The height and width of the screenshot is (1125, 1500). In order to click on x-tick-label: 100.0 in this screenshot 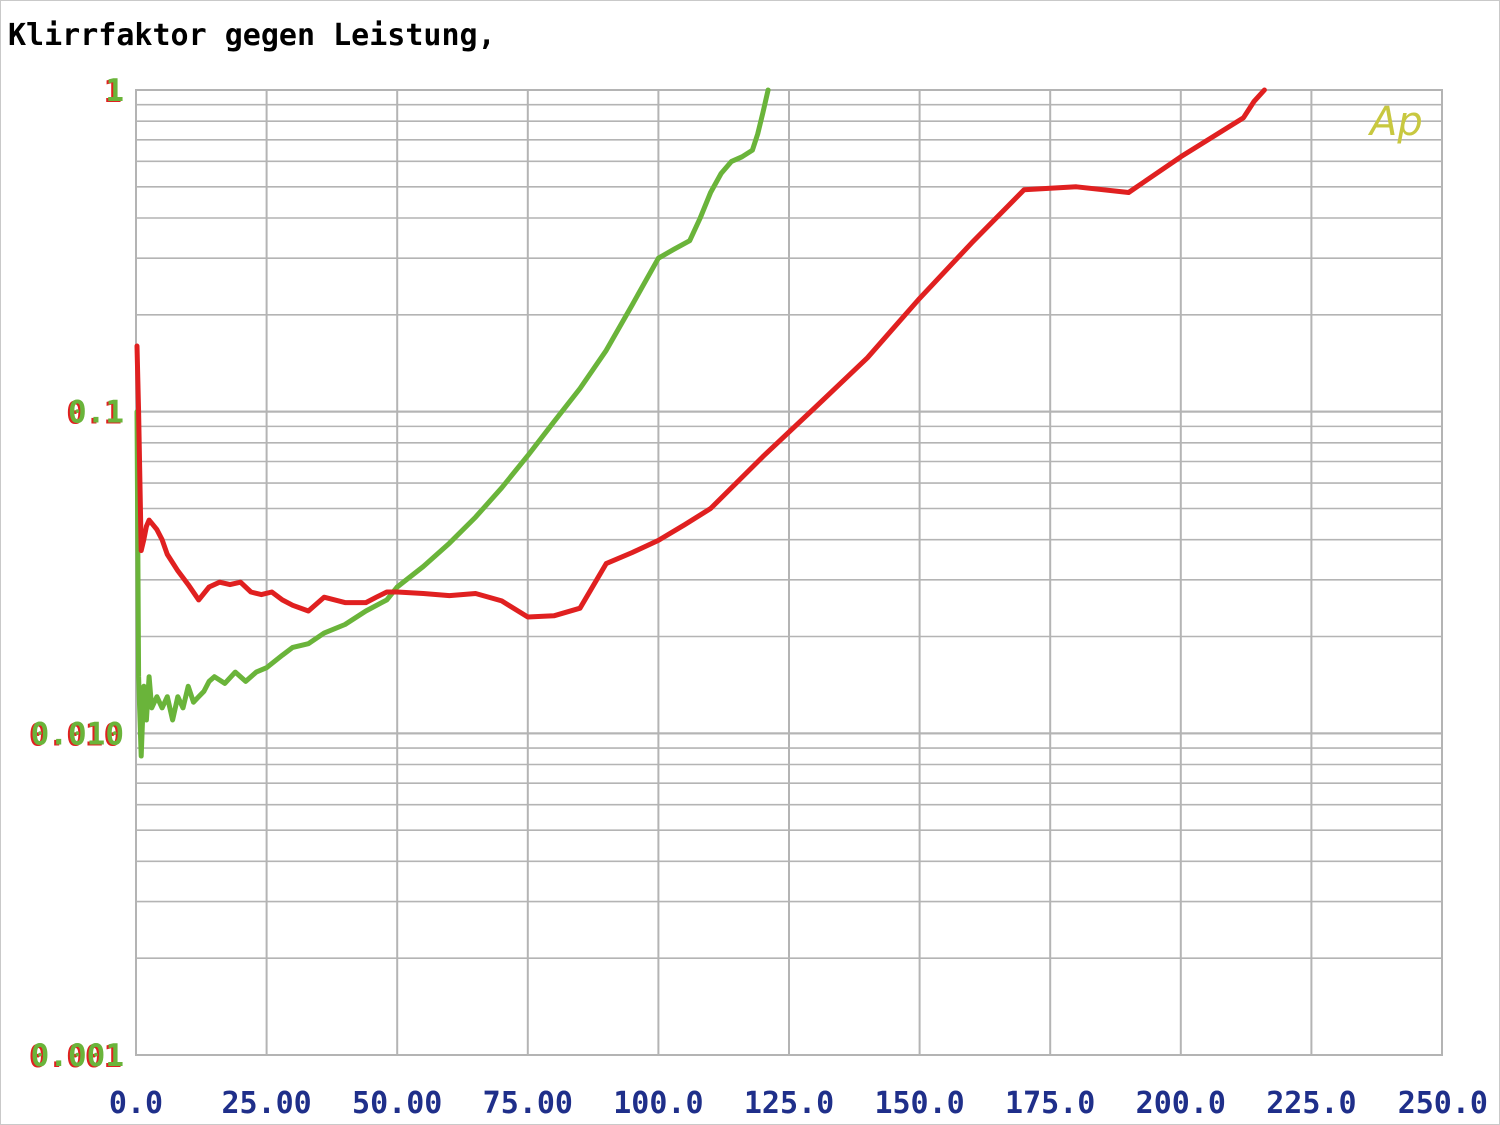, I will do `click(658, 1103)`.